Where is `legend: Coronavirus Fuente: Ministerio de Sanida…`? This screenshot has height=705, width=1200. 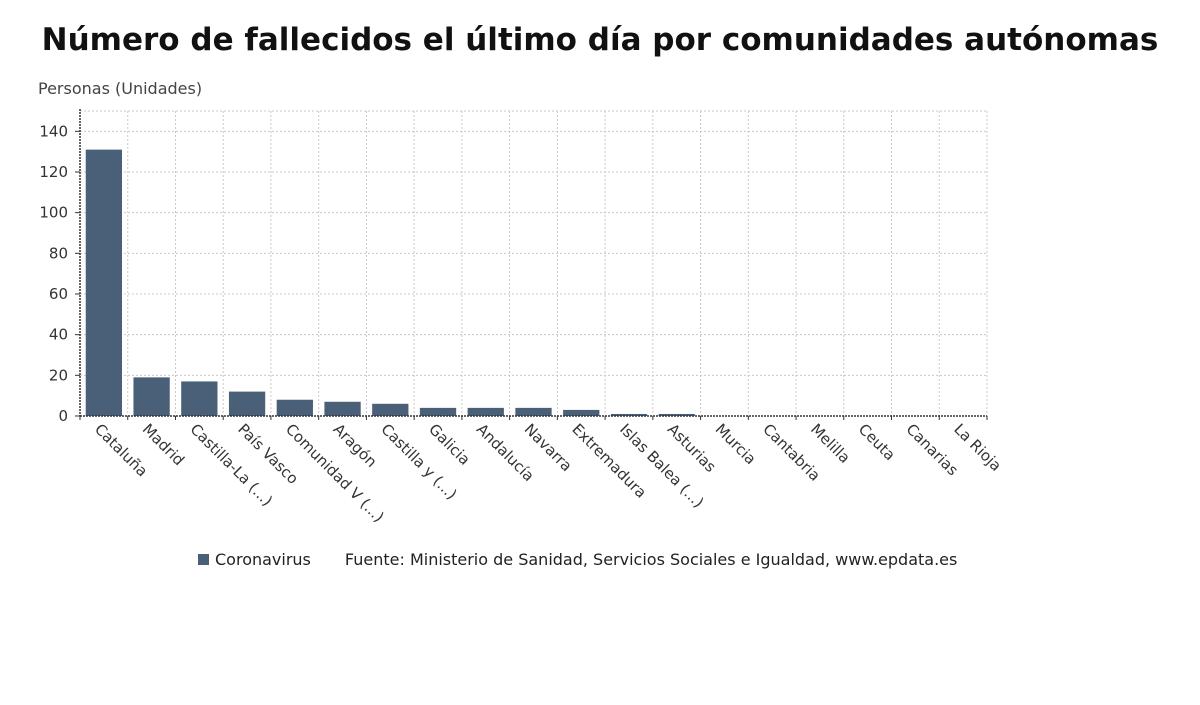 legend: Coronavirus Fuente: Ministerio de Sanida… is located at coordinates (577, 559).